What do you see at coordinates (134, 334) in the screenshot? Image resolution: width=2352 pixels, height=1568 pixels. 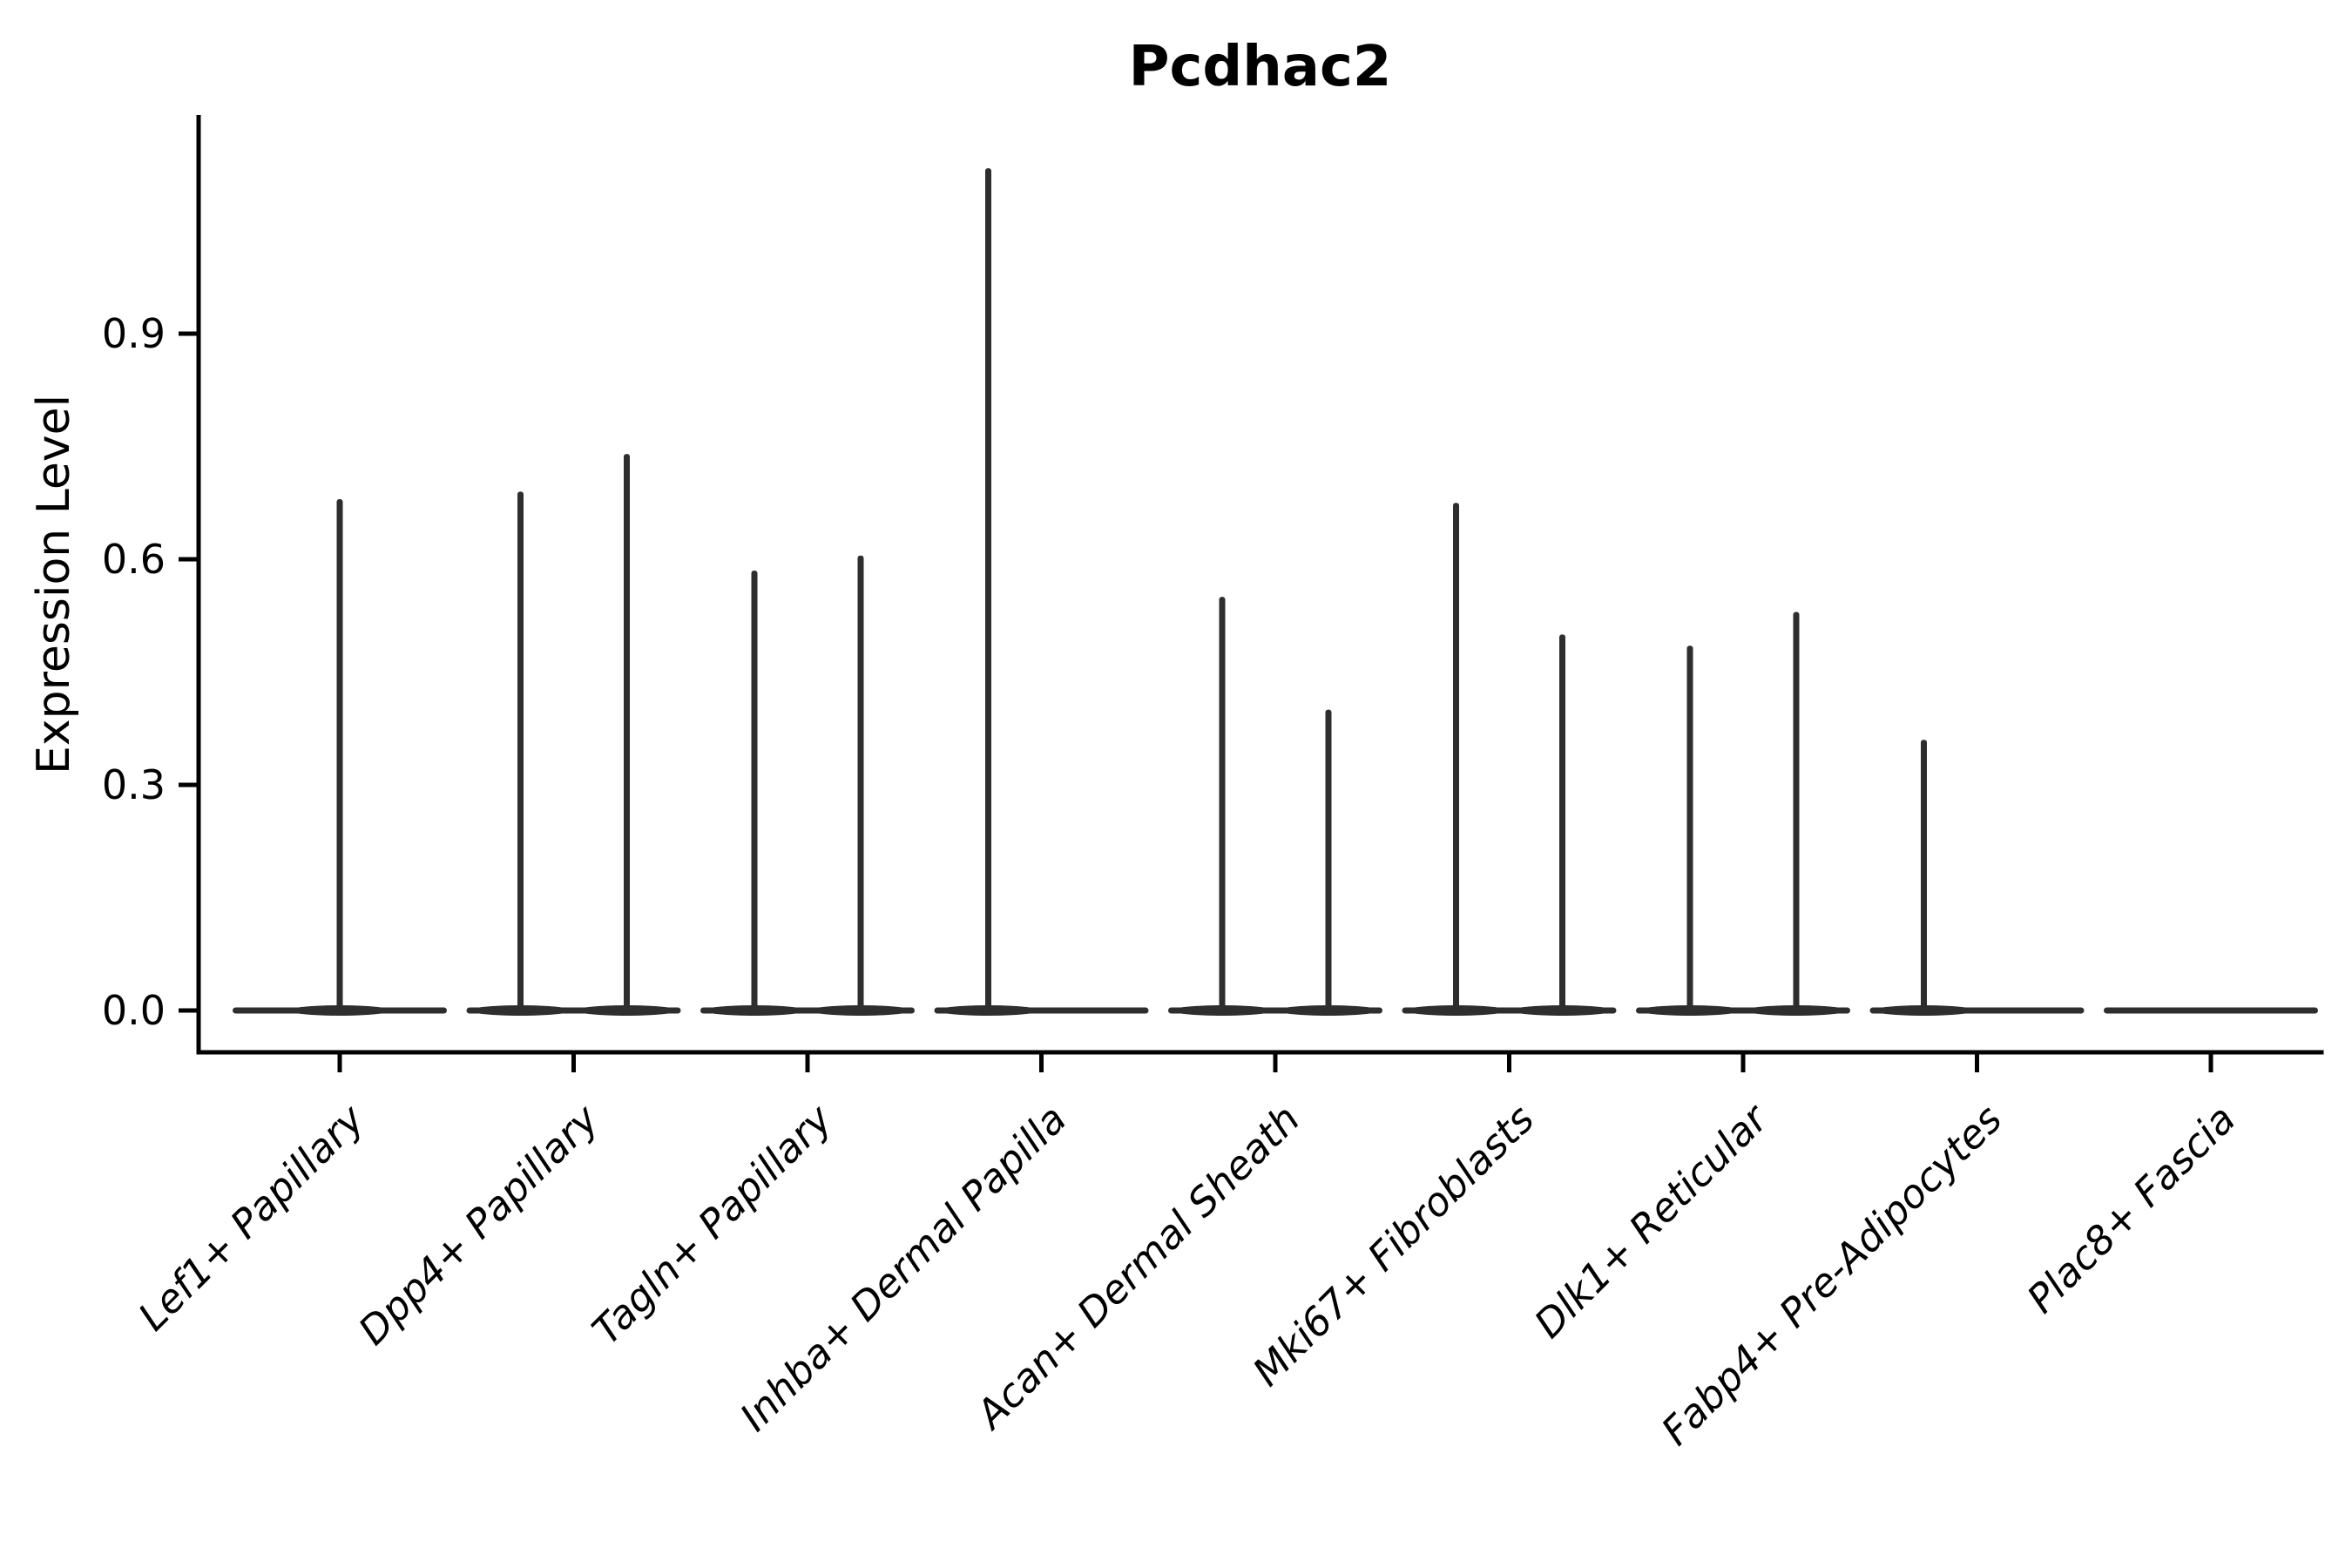 I see `y-tick-label-0.9: 0.9` at bounding box center [134, 334].